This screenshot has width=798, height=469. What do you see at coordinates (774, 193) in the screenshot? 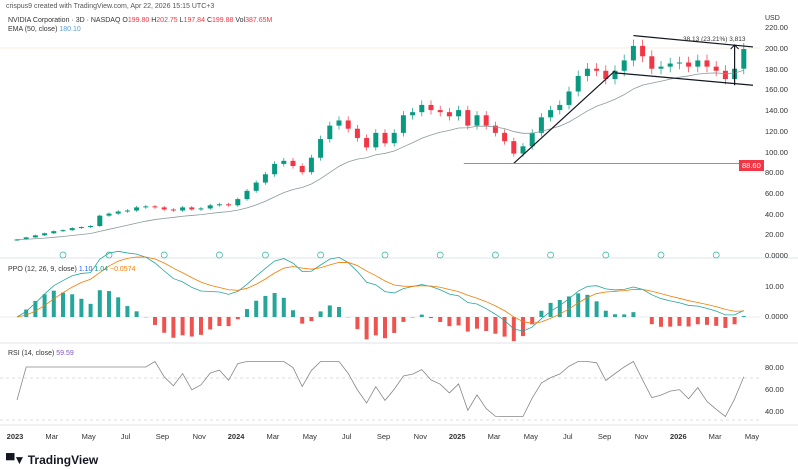
I see `price-tick: 60.00` at bounding box center [774, 193].